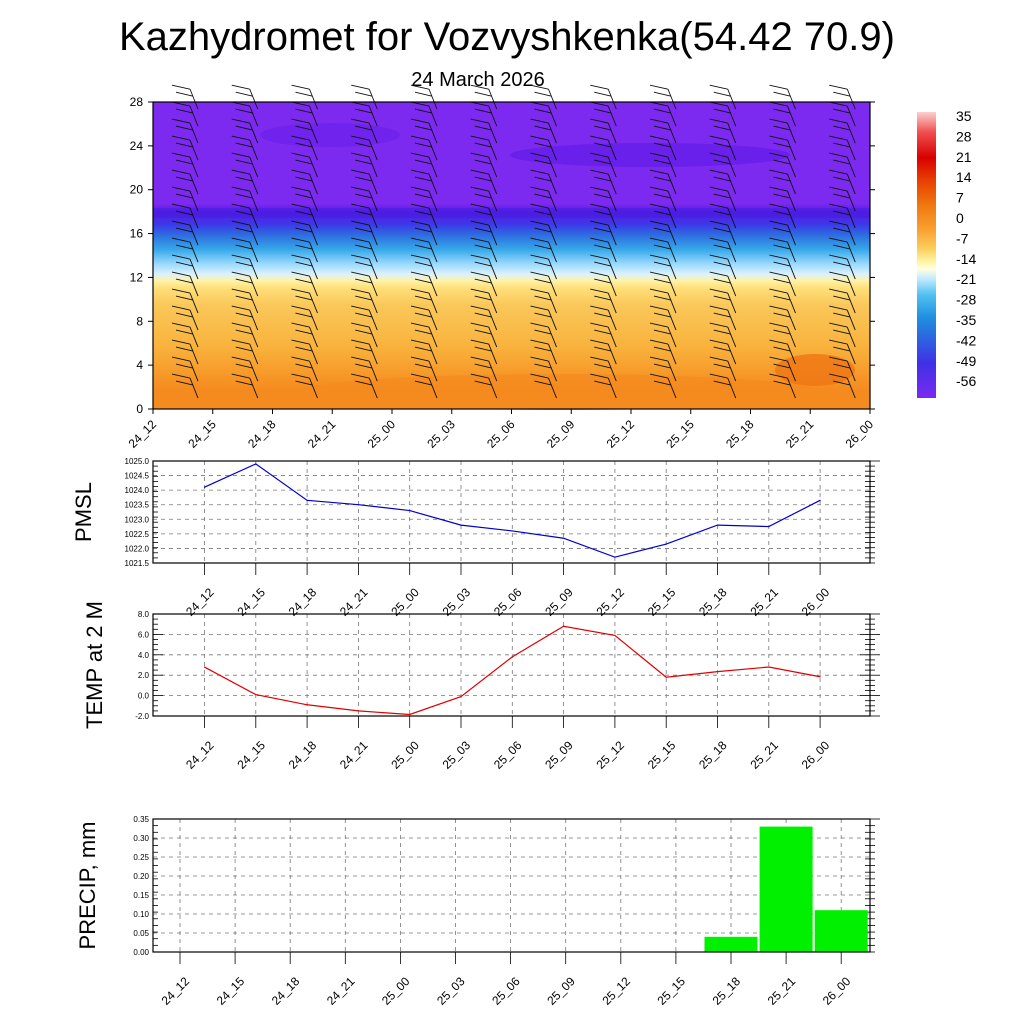 Image resolution: width=1024 pixels, height=1029 pixels. Describe the element at coordinates (727, 991) in the screenshot. I see `xtick-label: 25_18` at that location.